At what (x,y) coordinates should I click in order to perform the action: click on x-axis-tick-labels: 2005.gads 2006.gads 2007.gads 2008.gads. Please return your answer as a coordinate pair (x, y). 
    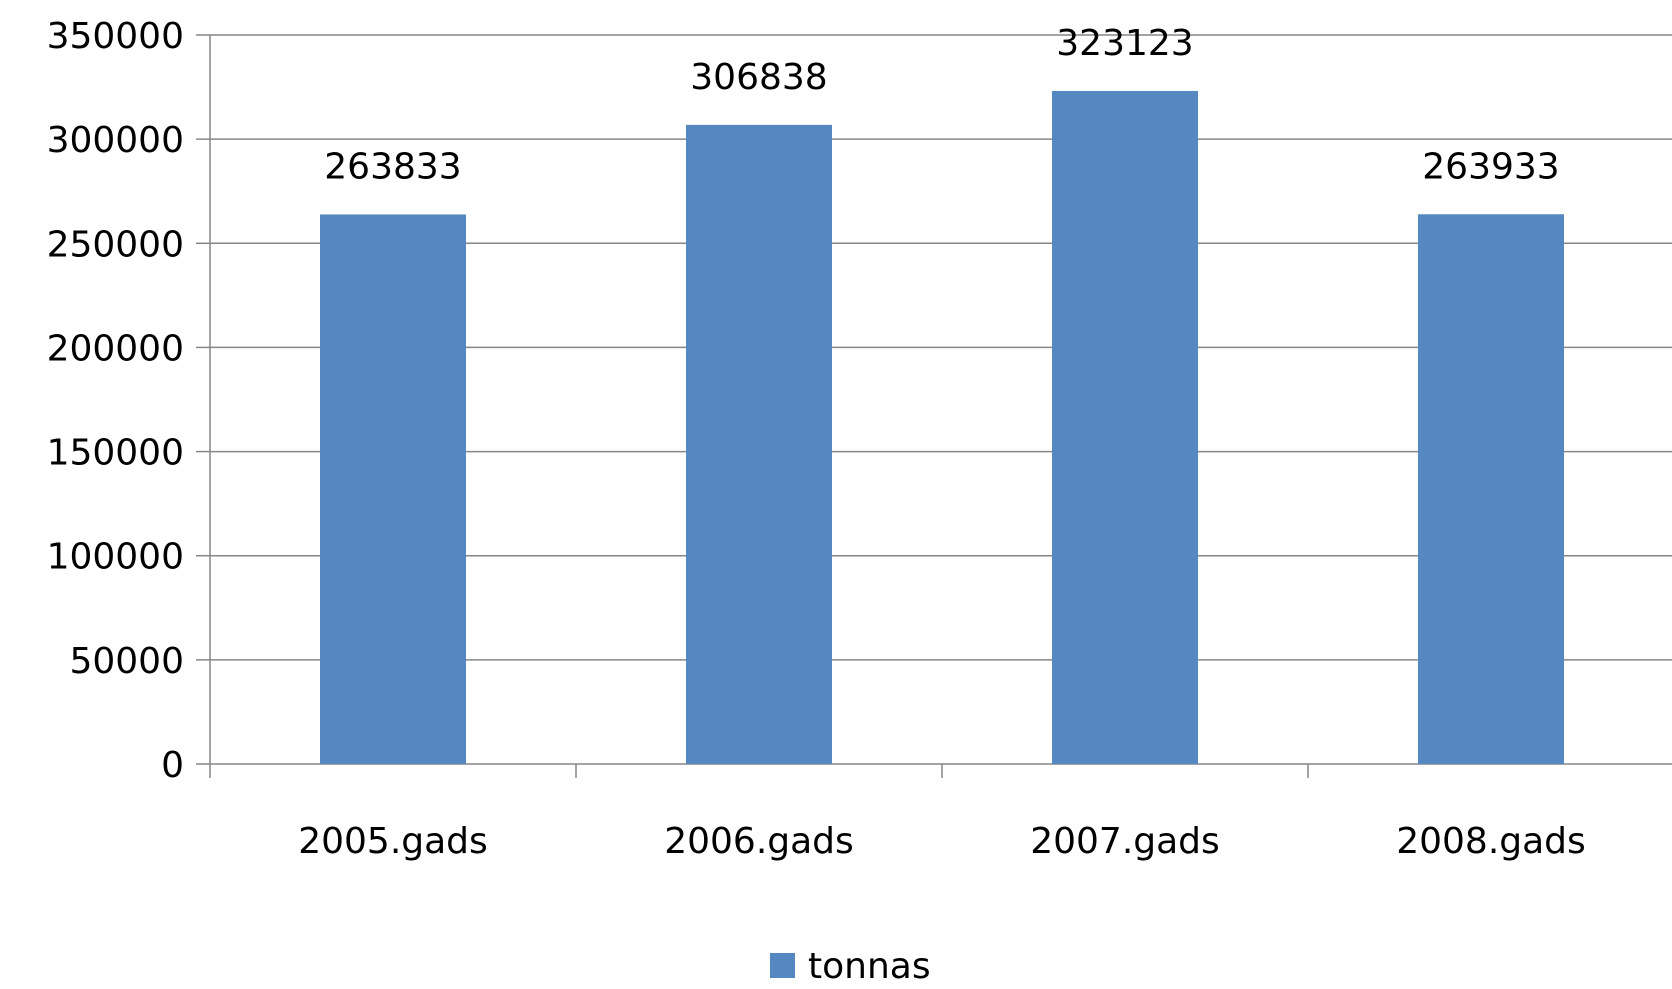
    Looking at the image, I should click on (942, 841).